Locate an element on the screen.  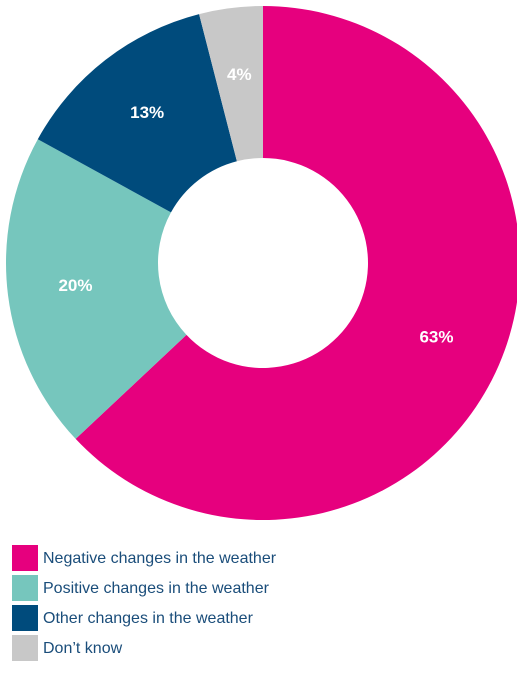
legend-label: Negative changes in the weather is located at coordinates (160, 558).